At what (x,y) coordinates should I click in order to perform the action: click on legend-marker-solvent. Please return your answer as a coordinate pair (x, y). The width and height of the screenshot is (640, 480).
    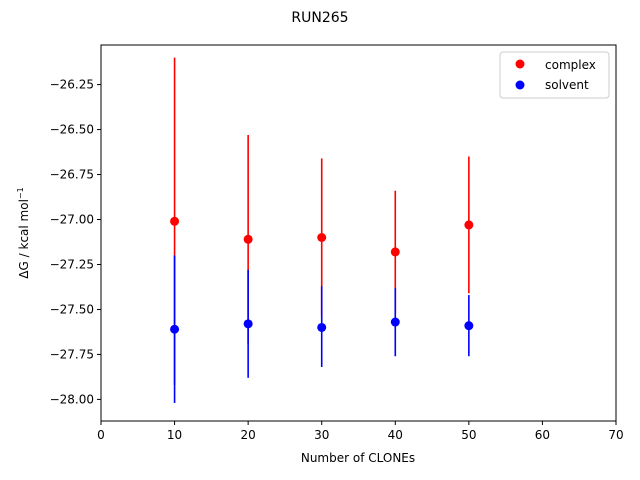
    Looking at the image, I should click on (520, 85).